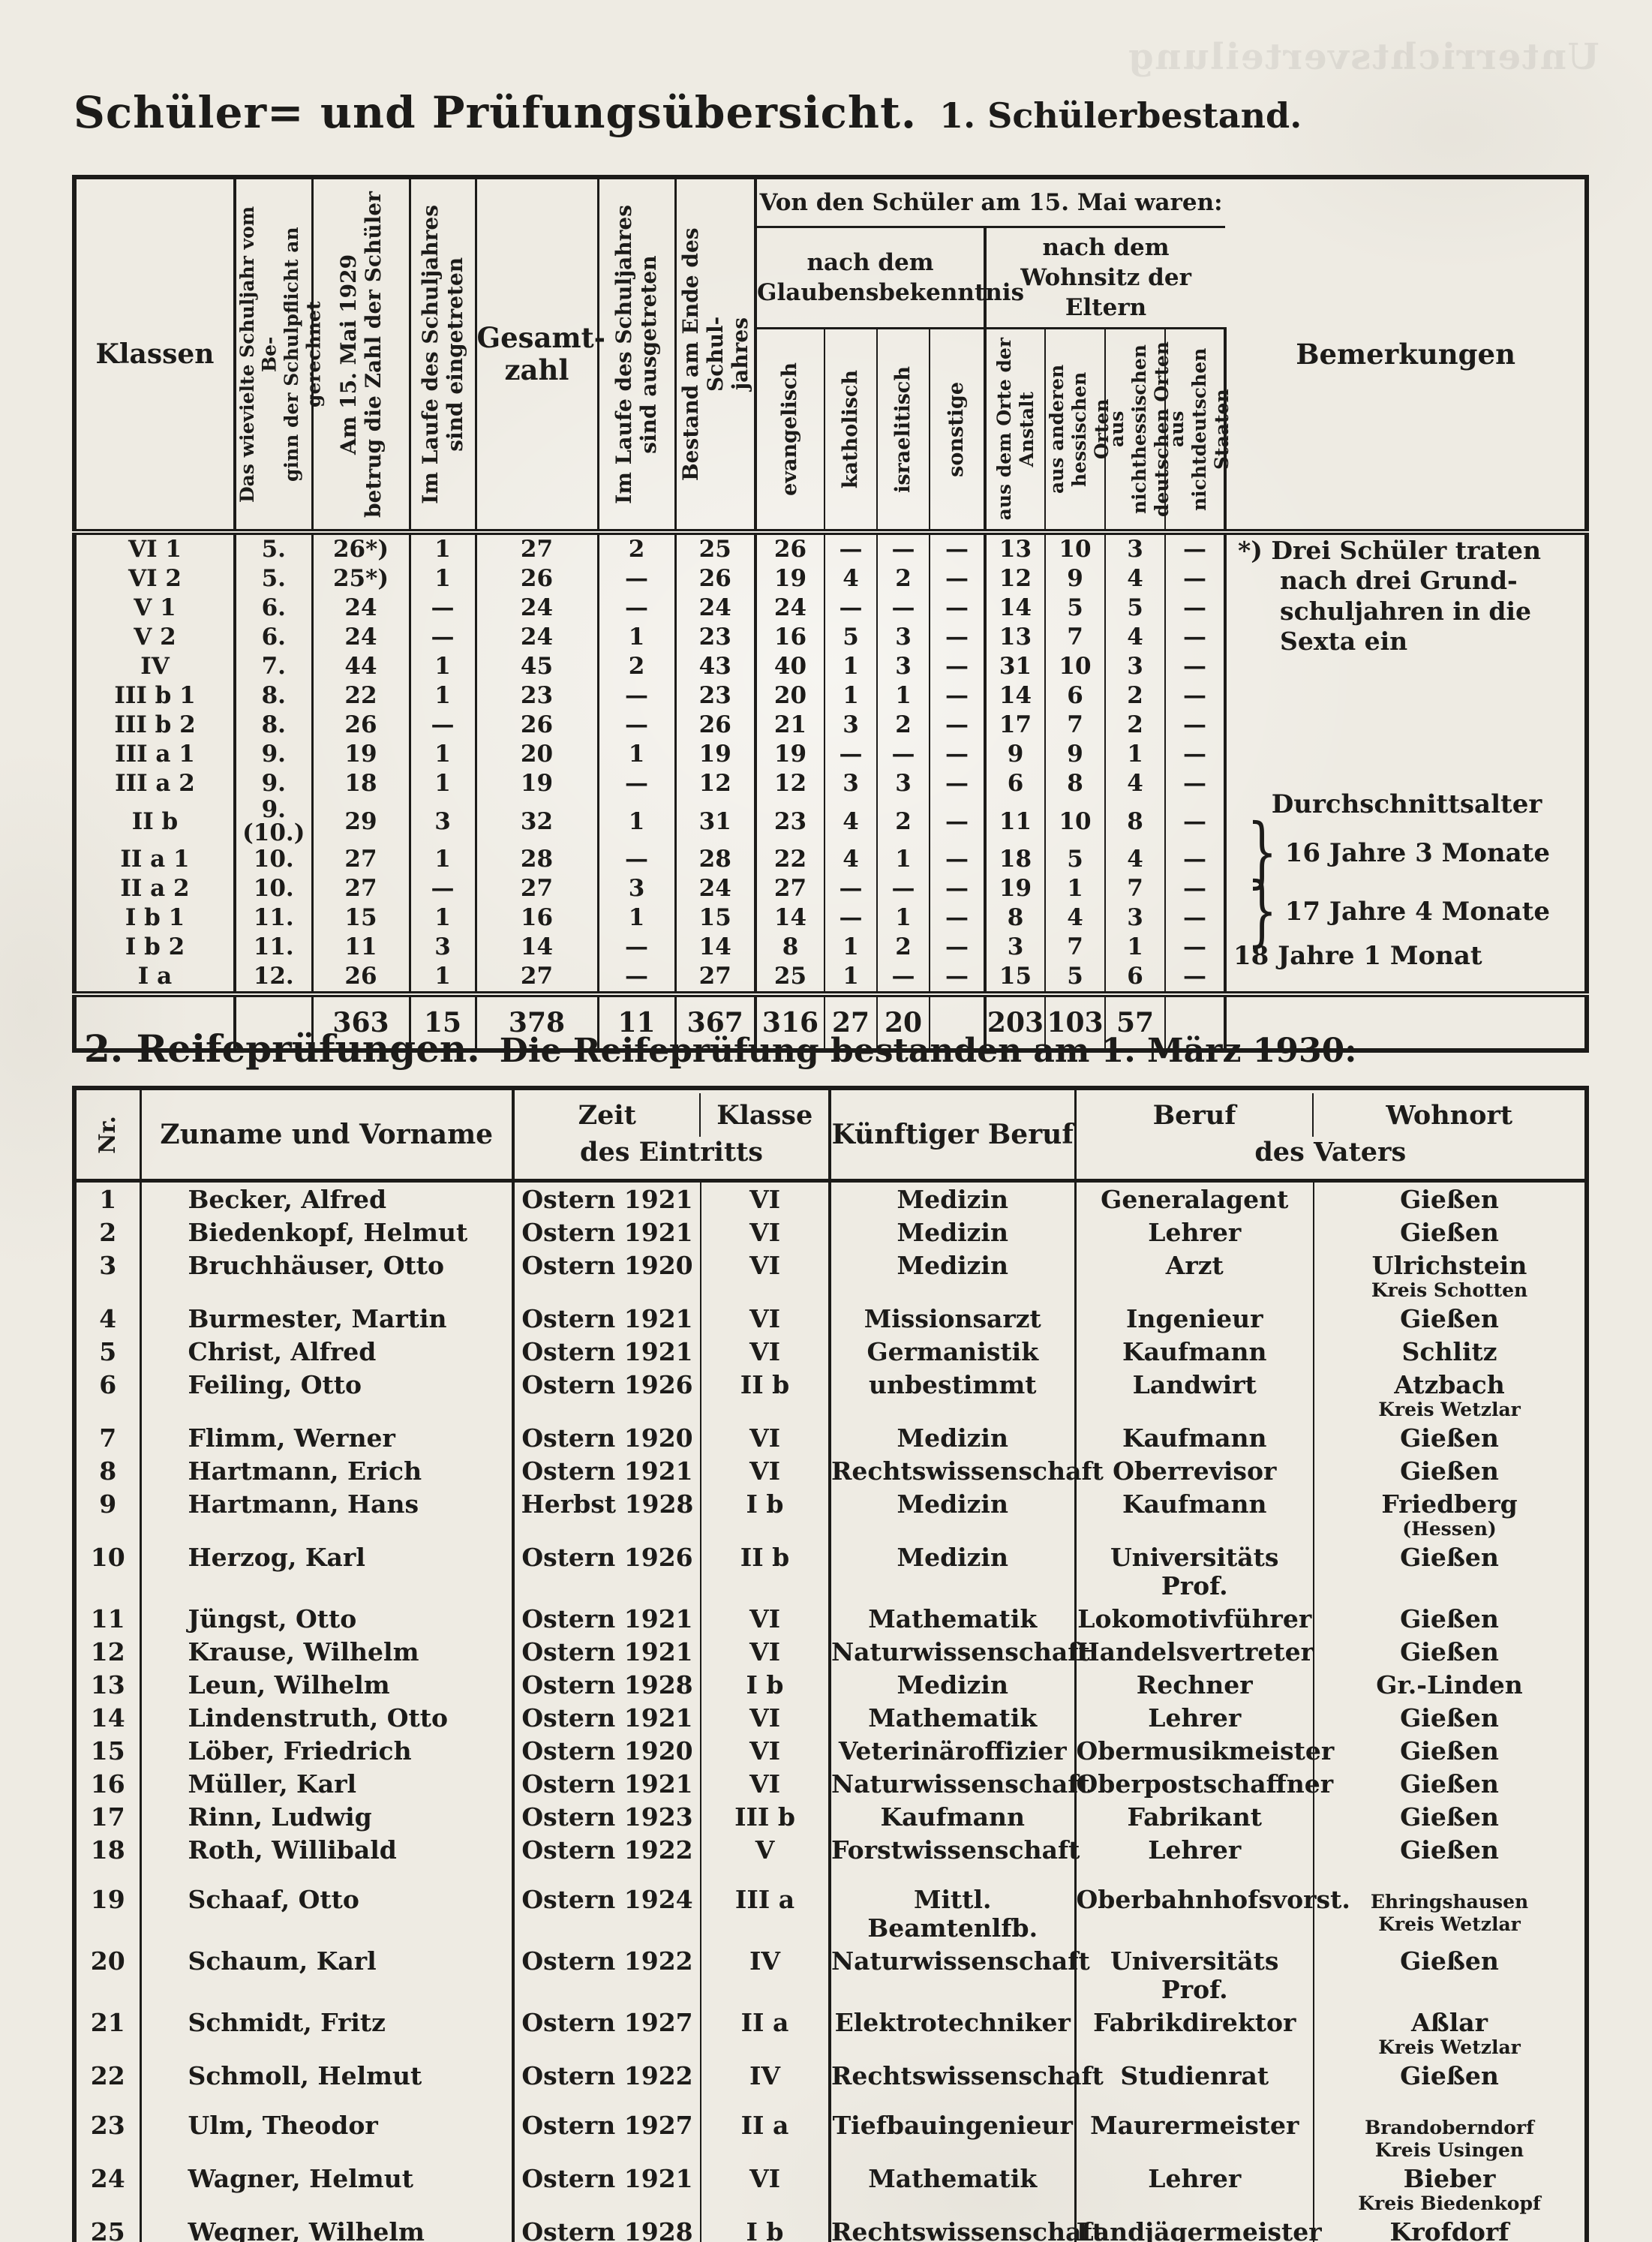  I want to click on value-cell: 8., so click(274, 696).